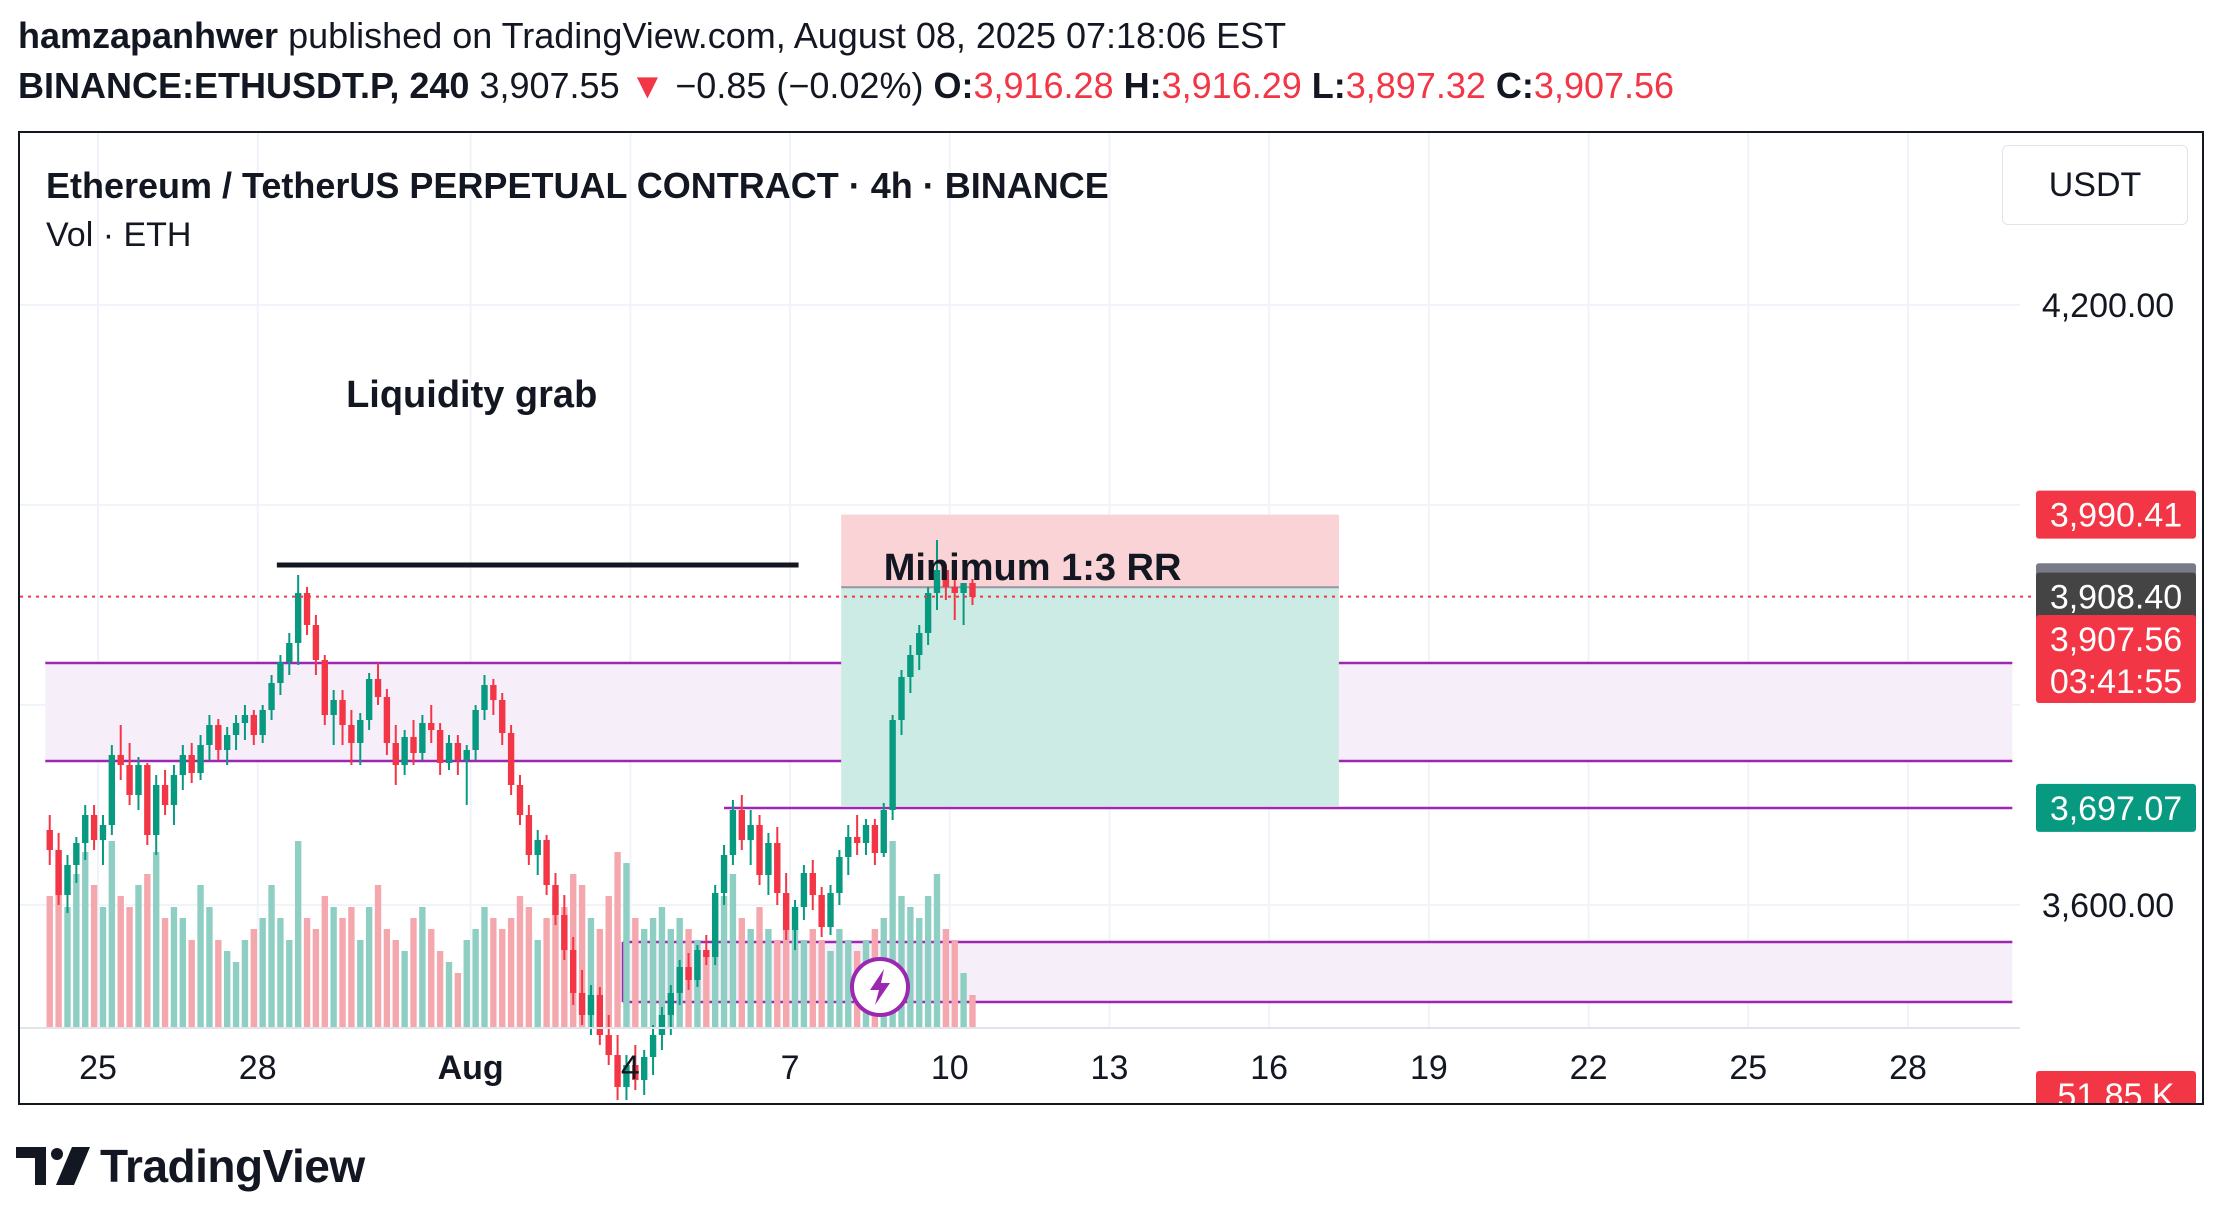 Image resolution: width=2223 pixels, height=1215 pixels. I want to click on risk-reward-label: Minimum 1:3 RR, so click(1033, 568).